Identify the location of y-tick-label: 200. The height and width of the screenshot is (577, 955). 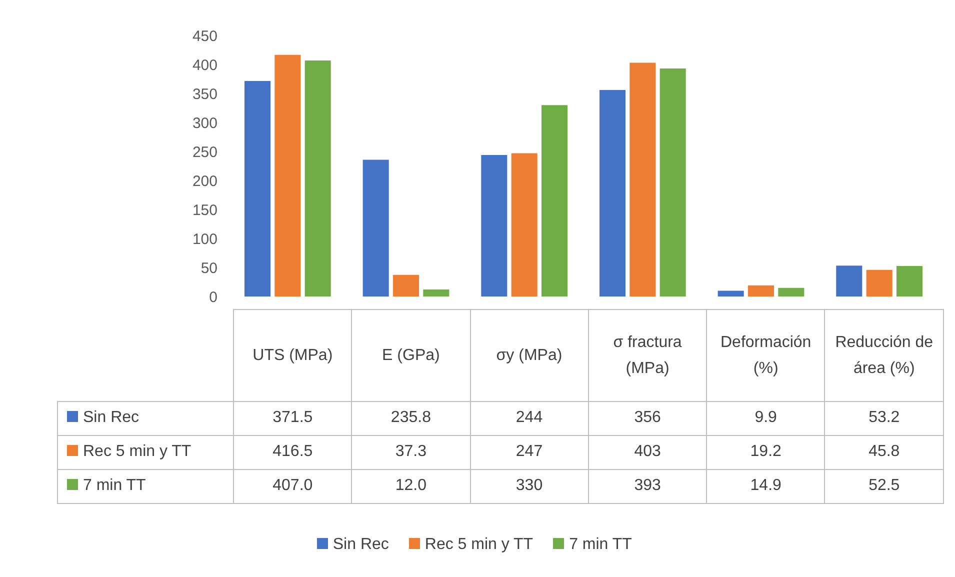
(205, 181).